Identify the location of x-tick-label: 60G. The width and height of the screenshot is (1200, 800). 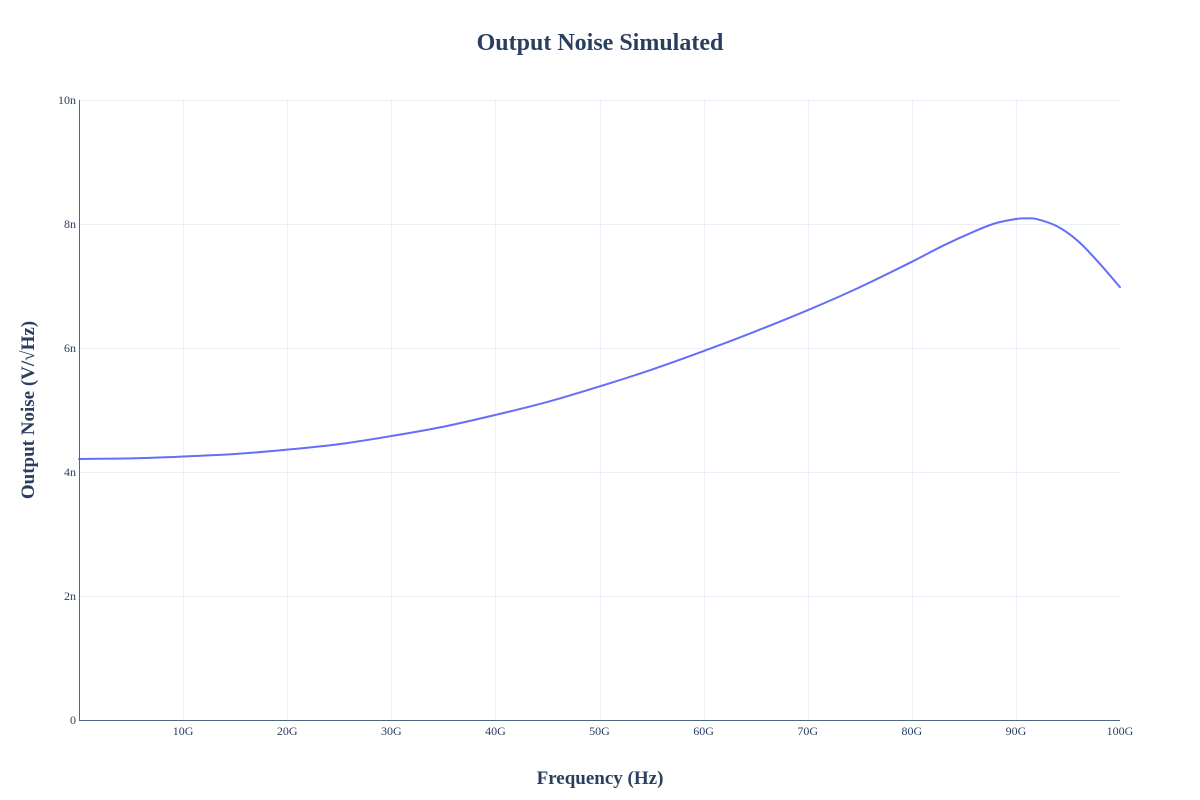
(703, 731).